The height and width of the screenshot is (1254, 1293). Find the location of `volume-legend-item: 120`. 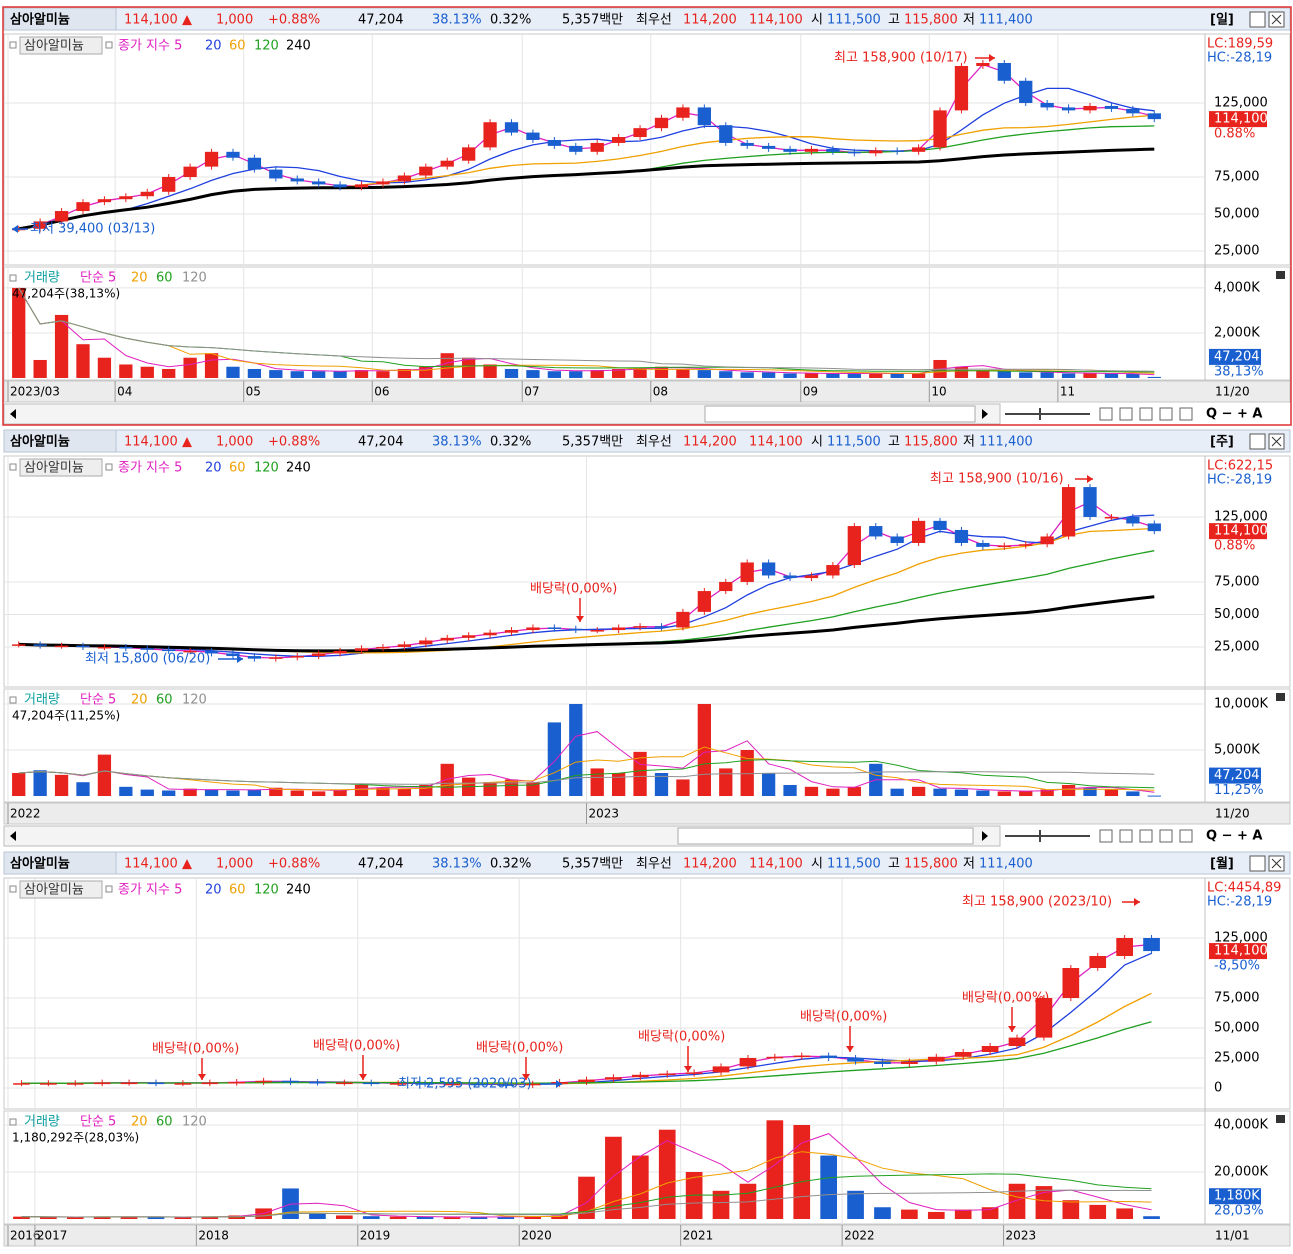

volume-legend-item: 120 is located at coordinates (194, 1122).